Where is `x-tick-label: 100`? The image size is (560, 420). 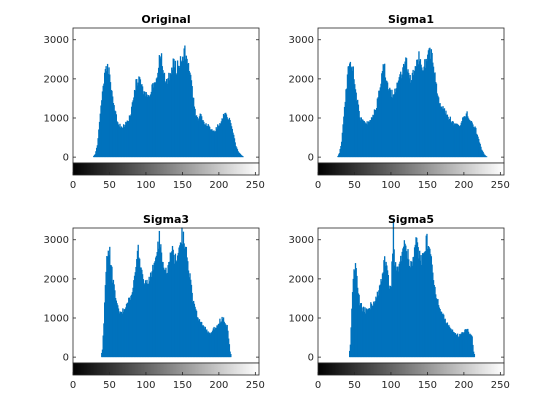 x-tick-label: 100 is located at coordinates (145, 385).